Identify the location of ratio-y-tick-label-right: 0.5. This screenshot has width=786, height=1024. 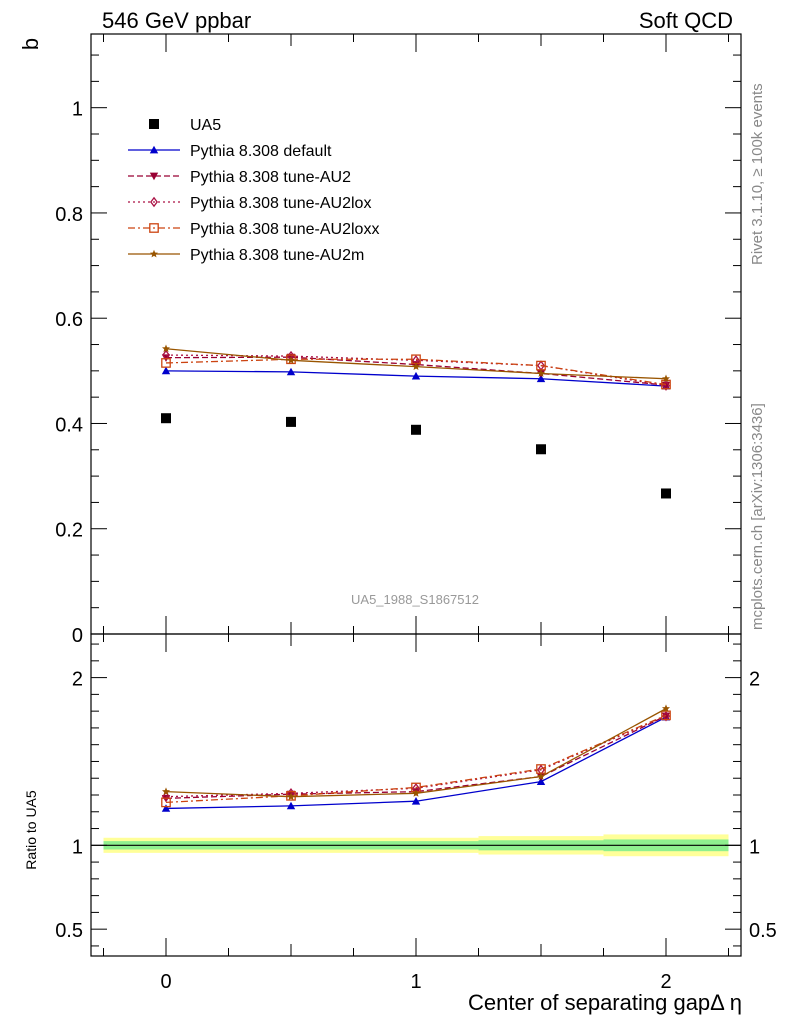
(763, 931).